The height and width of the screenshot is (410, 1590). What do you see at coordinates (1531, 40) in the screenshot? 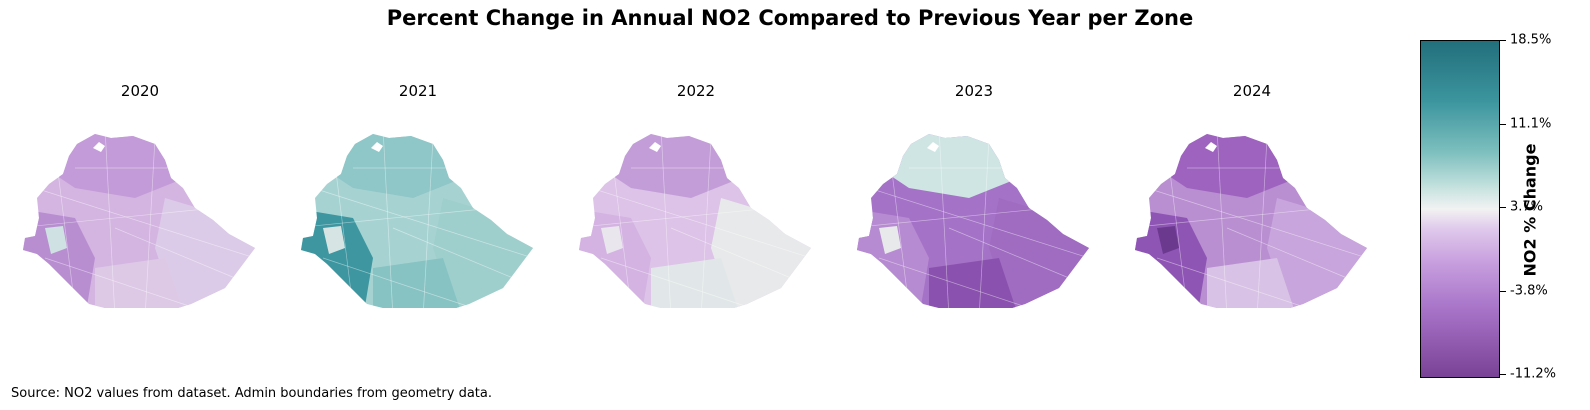
I see `colorbar-tick-label: 18.5%` at bounding box center [1531, 40].